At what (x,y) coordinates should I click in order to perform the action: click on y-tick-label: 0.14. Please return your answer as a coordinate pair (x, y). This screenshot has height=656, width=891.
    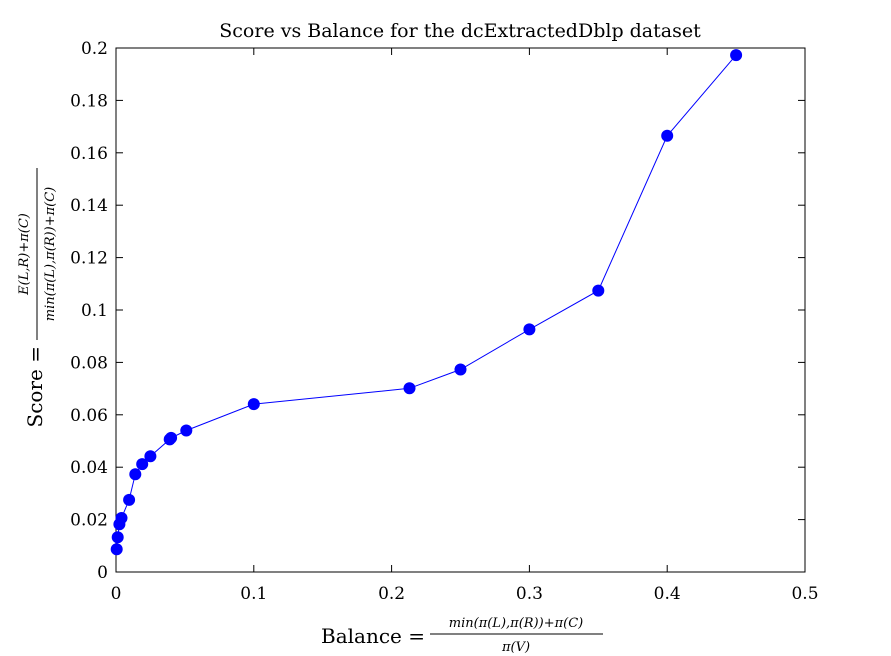
    Looking at the image, I should click on (89, 206).